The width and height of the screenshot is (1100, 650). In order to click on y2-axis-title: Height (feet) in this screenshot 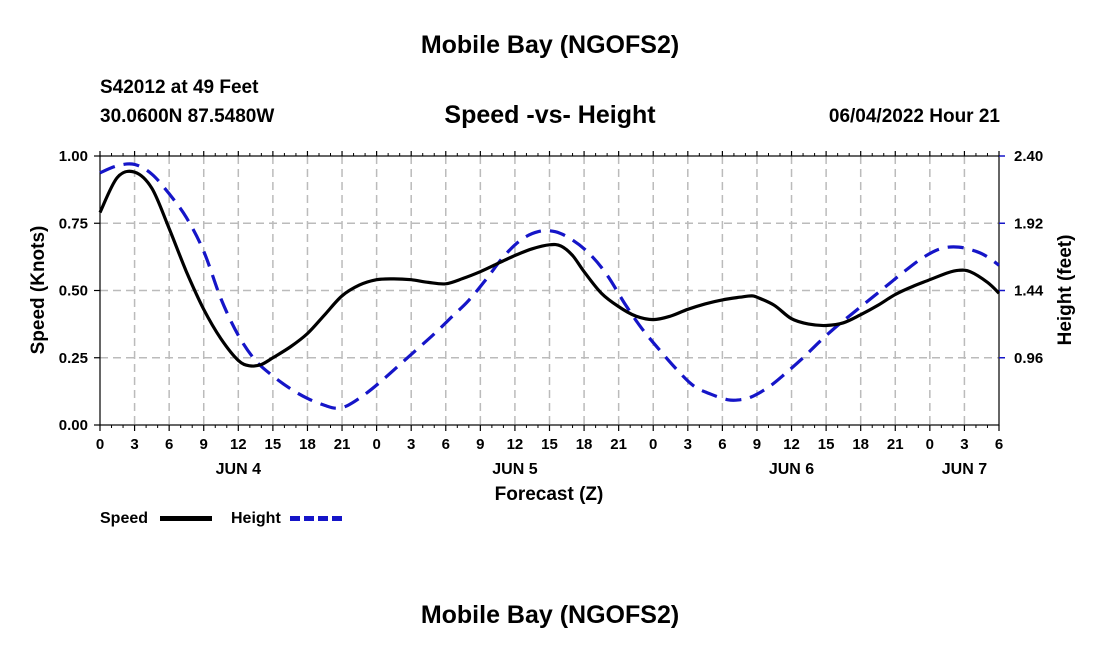, I will do `click(1065, 290)`.